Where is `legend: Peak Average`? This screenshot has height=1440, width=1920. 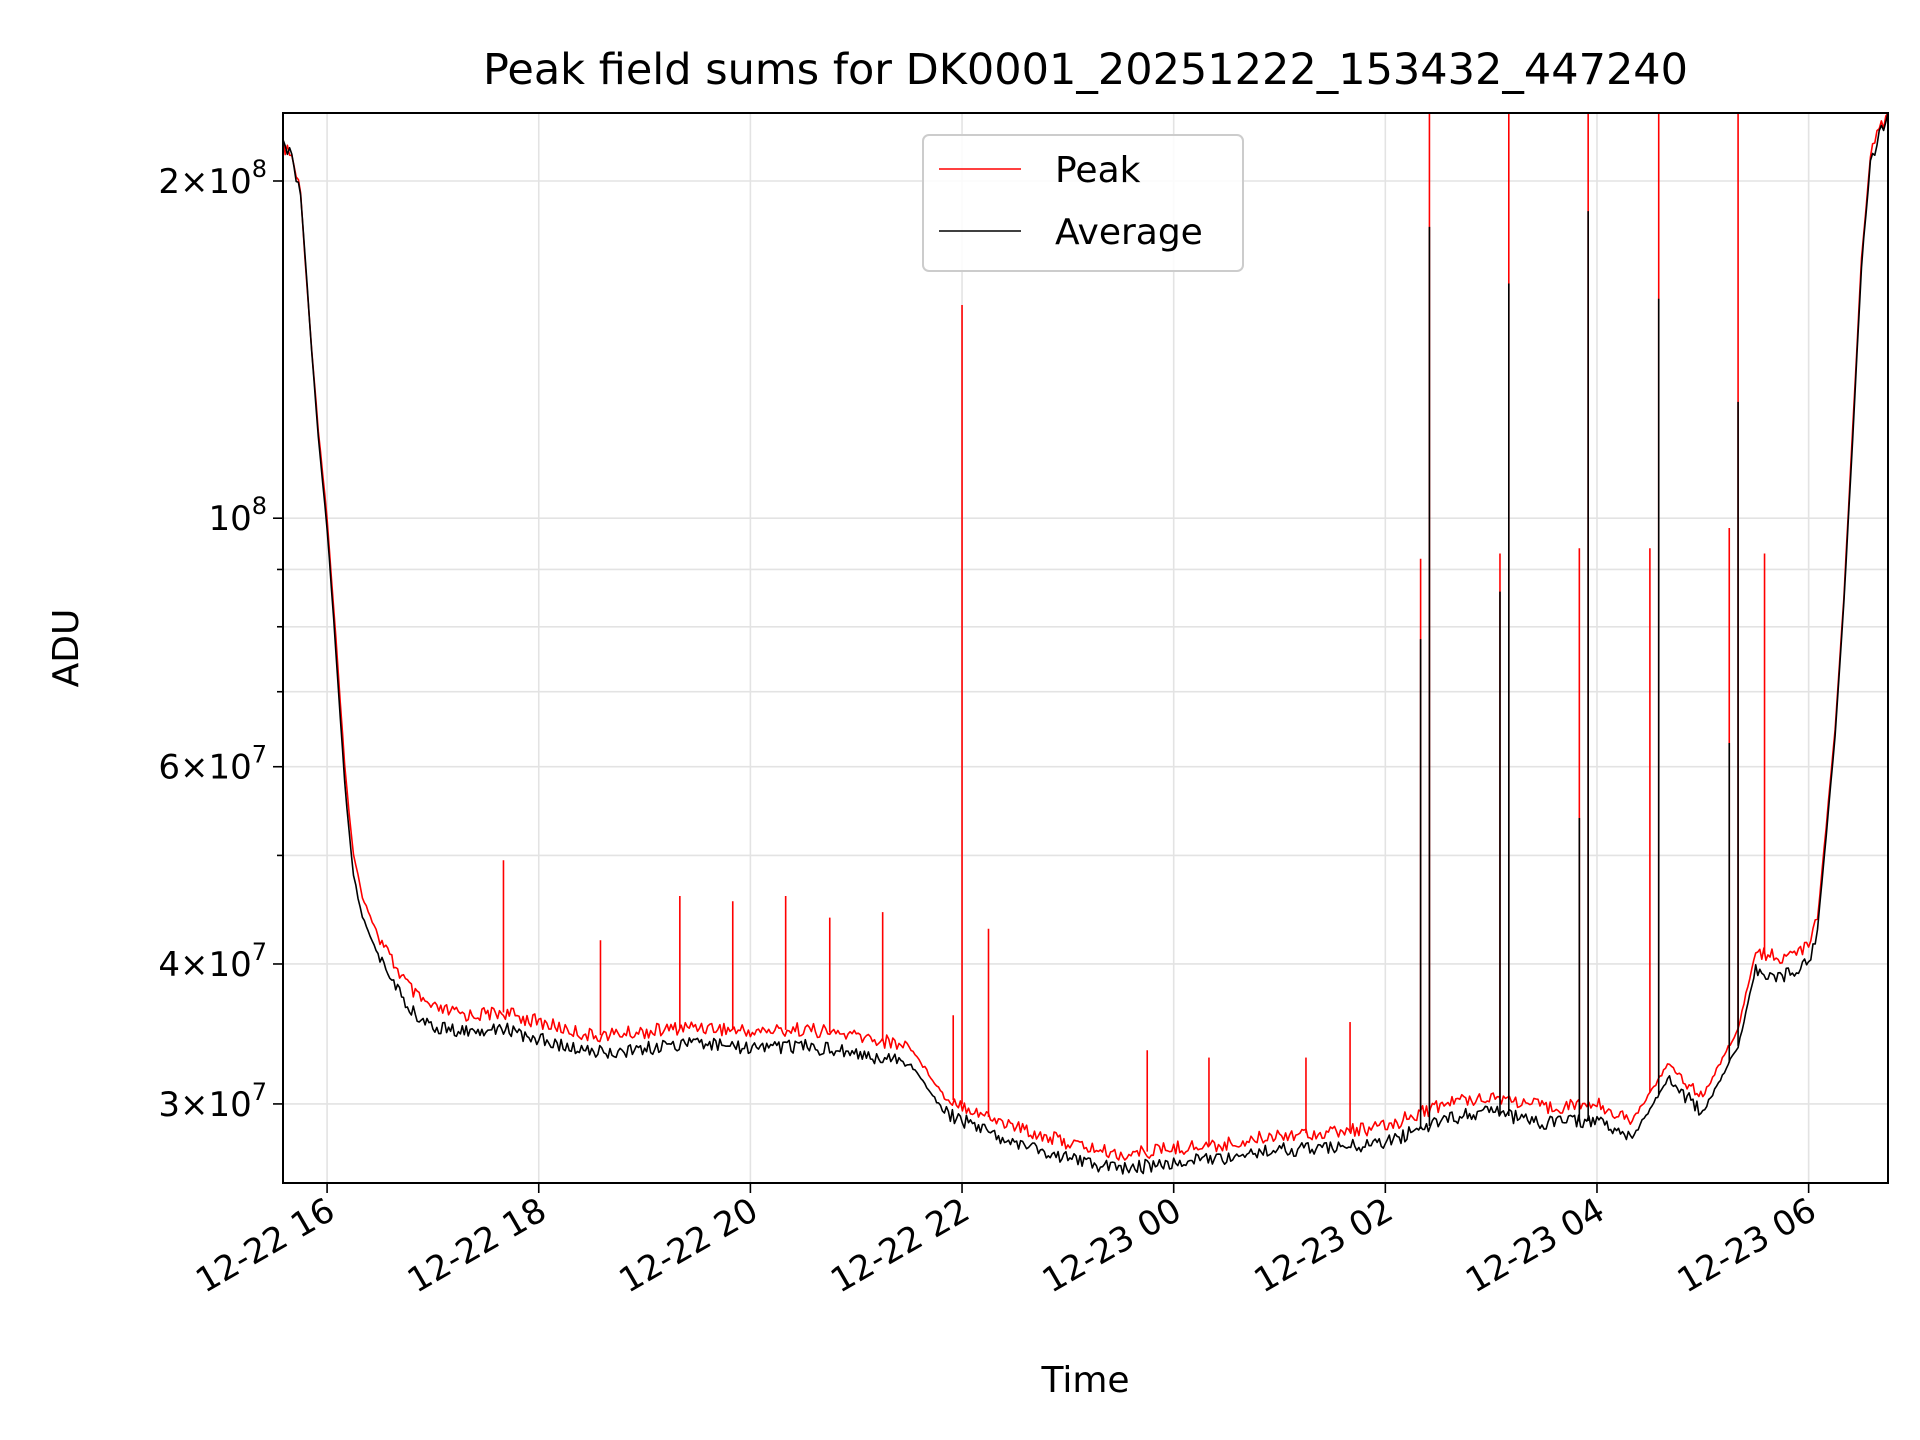 legend: Peak Average is located at coordinates (1083, 203).